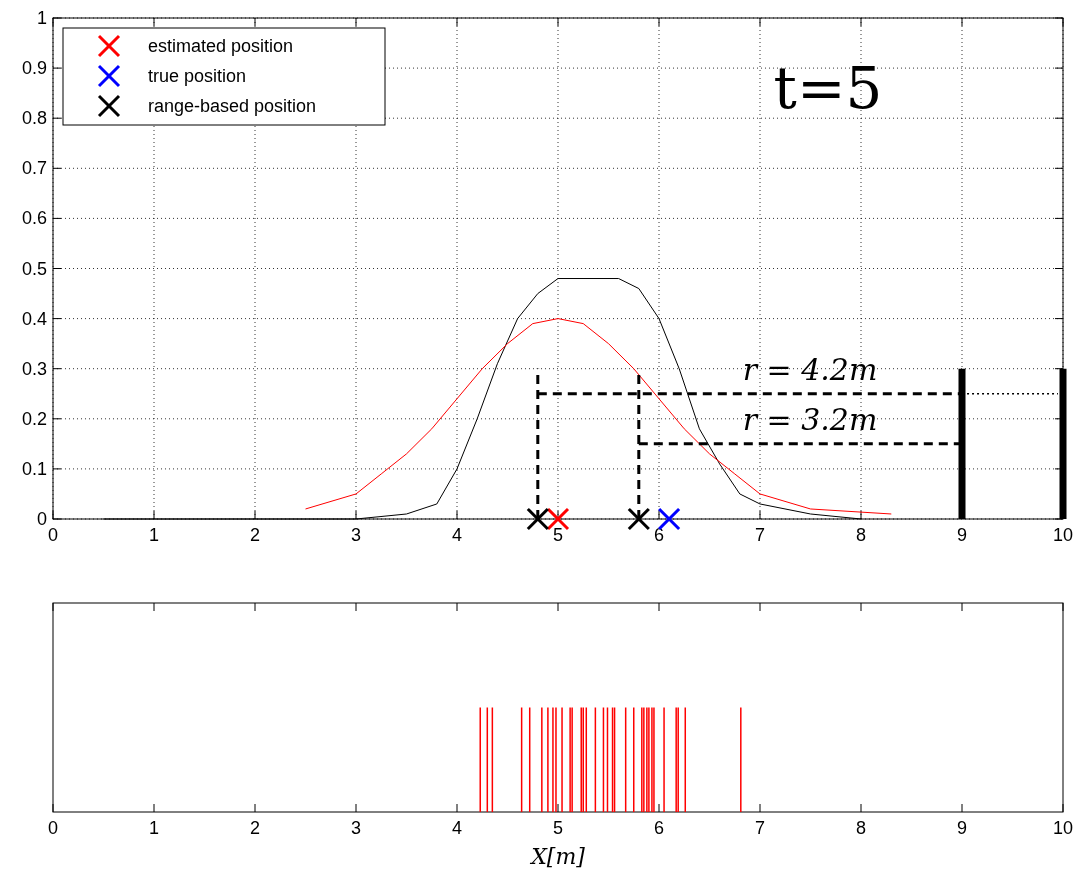  Describe the element at coordinates (34, 68) in the screenshot. I see `y-tick-label: 0.9` at that location.